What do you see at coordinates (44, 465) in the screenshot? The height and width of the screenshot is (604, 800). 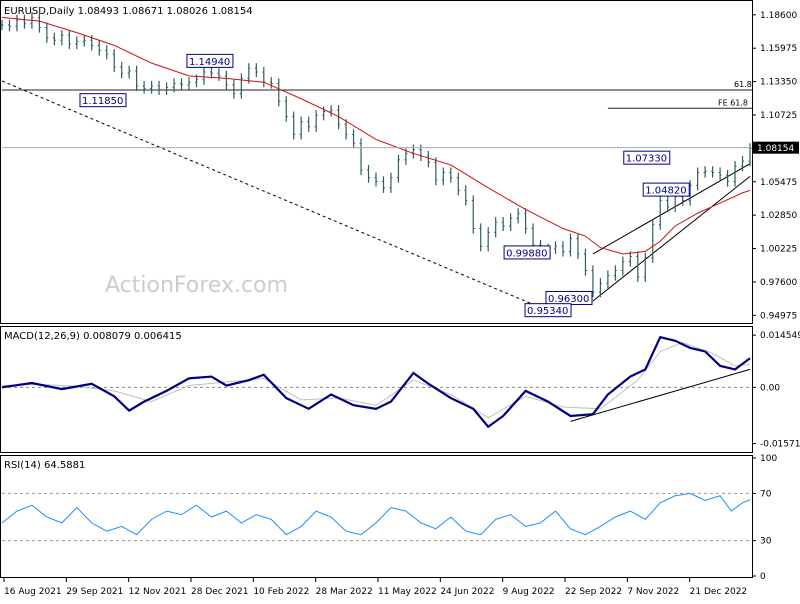 I see `rsi-header: RSI(14) 64.5881` at bounding box center [44, 465].